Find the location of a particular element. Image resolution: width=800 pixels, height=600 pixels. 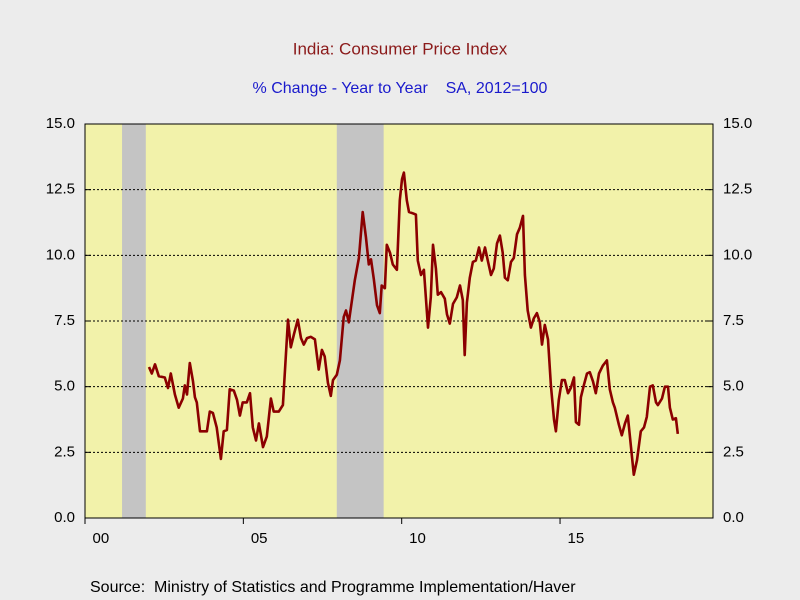

y2-tick-label: 5.0 is located at coordinates (733, 386).